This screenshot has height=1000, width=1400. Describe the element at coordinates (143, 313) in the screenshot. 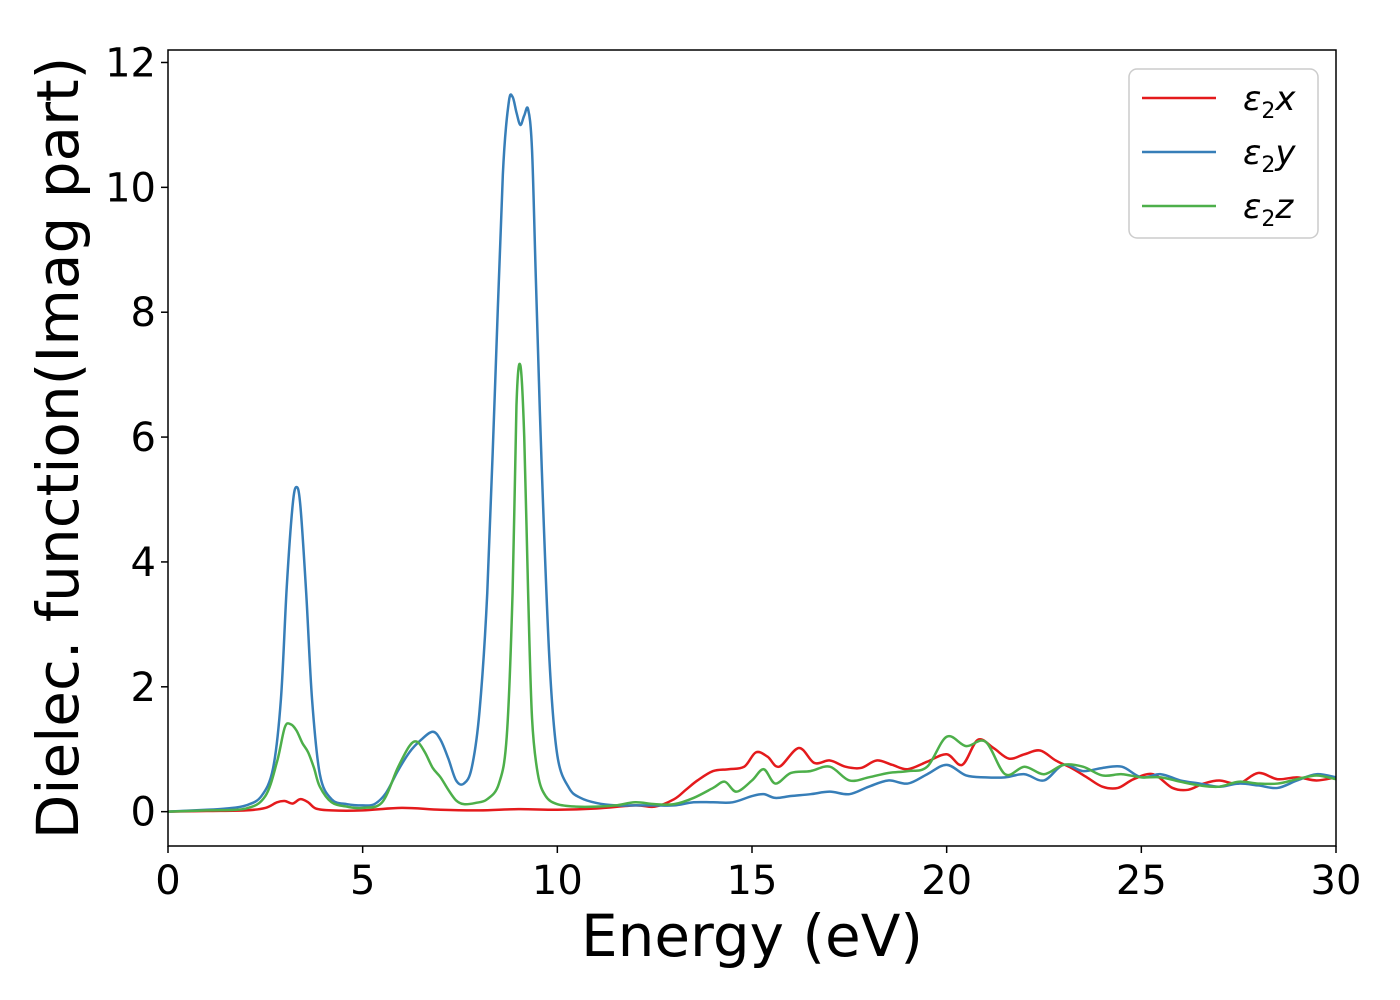

I see `y-tick-label: 8` at that location.